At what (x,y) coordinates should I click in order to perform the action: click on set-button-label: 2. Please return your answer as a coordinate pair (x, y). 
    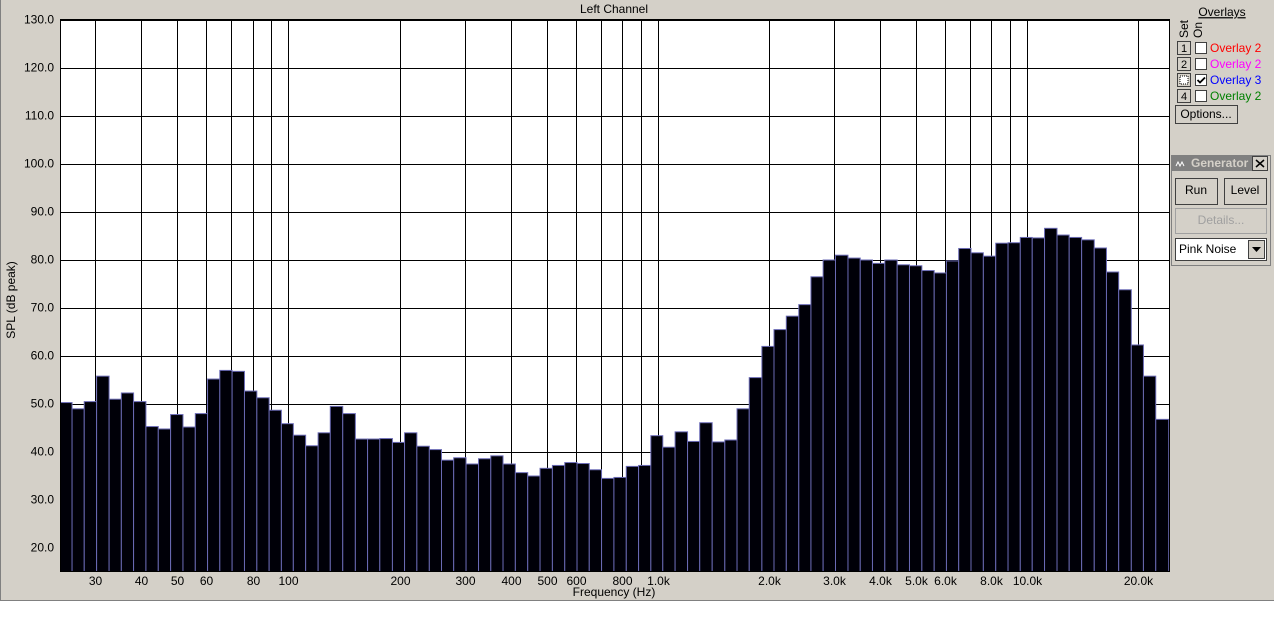
    Looking at the image, I should click on (1184, 65).